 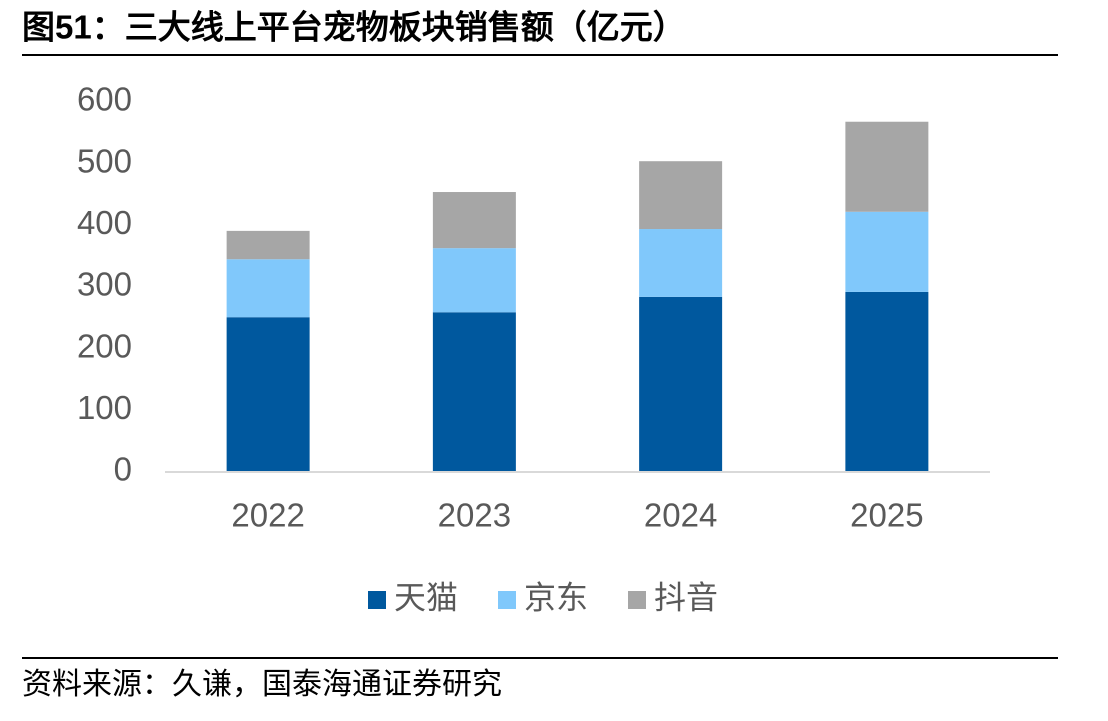 What do you see at coordinates (104, 407) in the screenshot?
I see `y-tick-label: 100` at bounding box center [104, 407].